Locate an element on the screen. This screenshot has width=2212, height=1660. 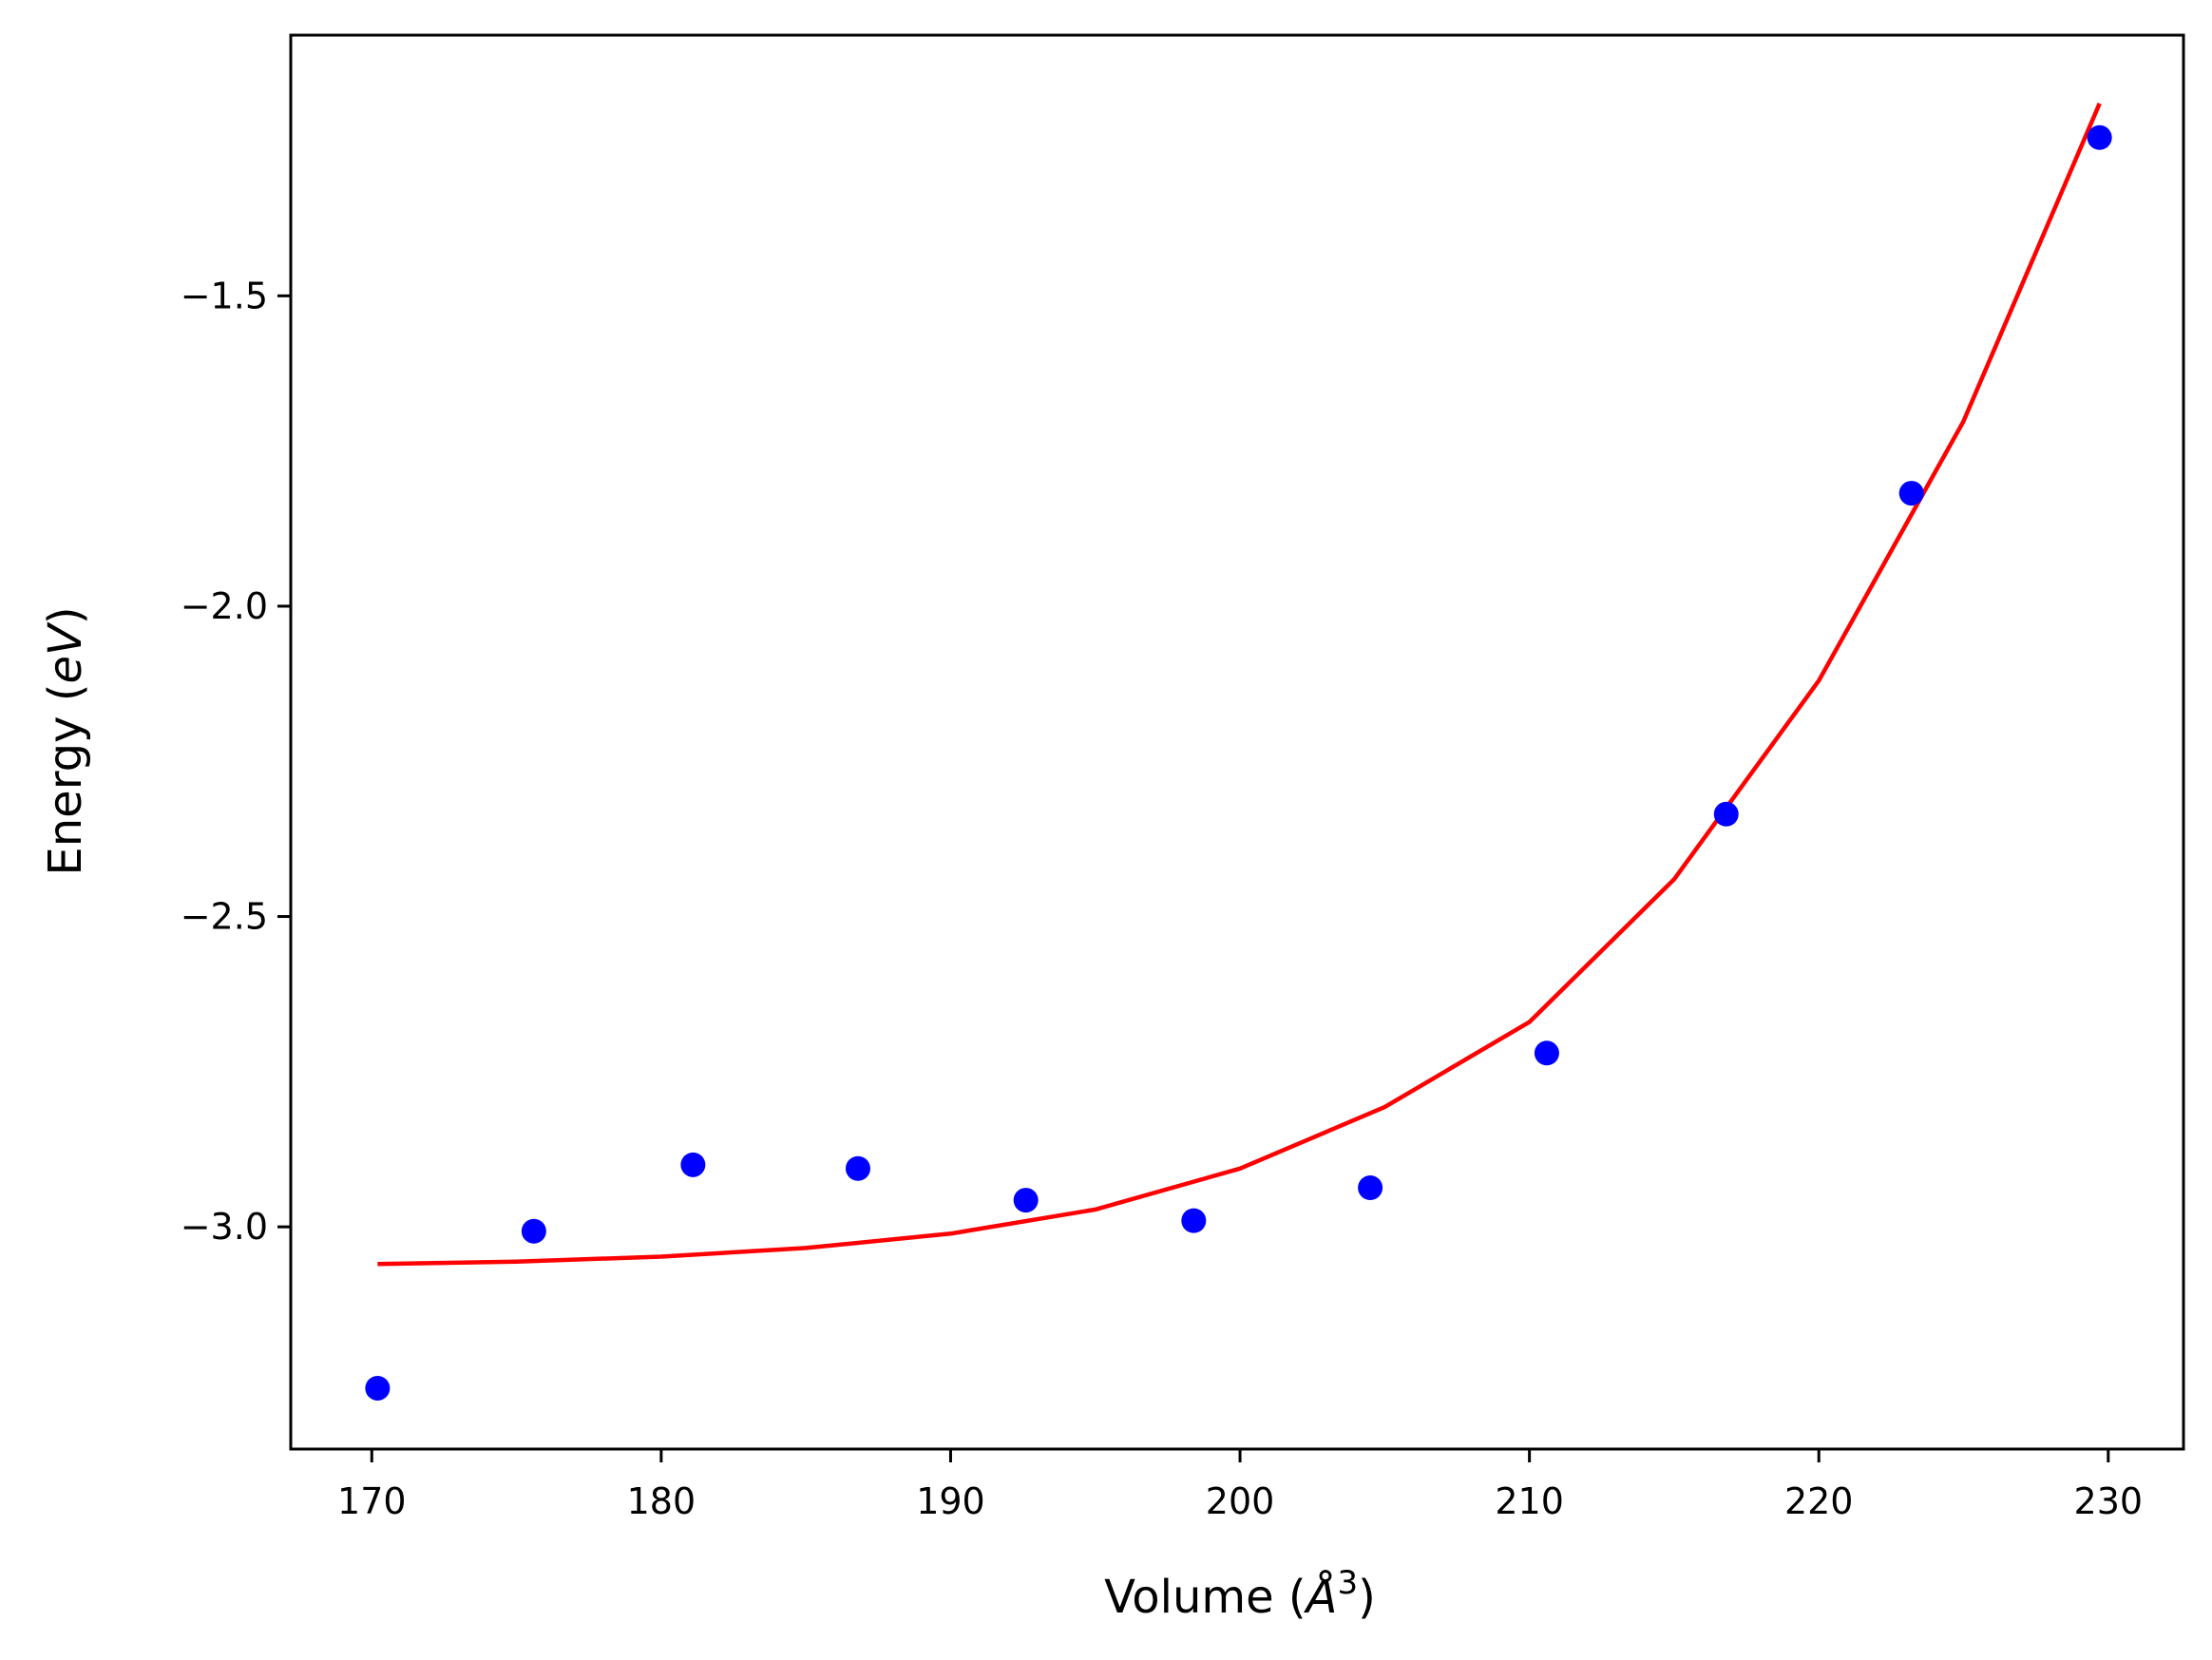
y-axis-ticks: −1.5 −2.0 −2.5 −3.0 is located at coordinates (236, 761).